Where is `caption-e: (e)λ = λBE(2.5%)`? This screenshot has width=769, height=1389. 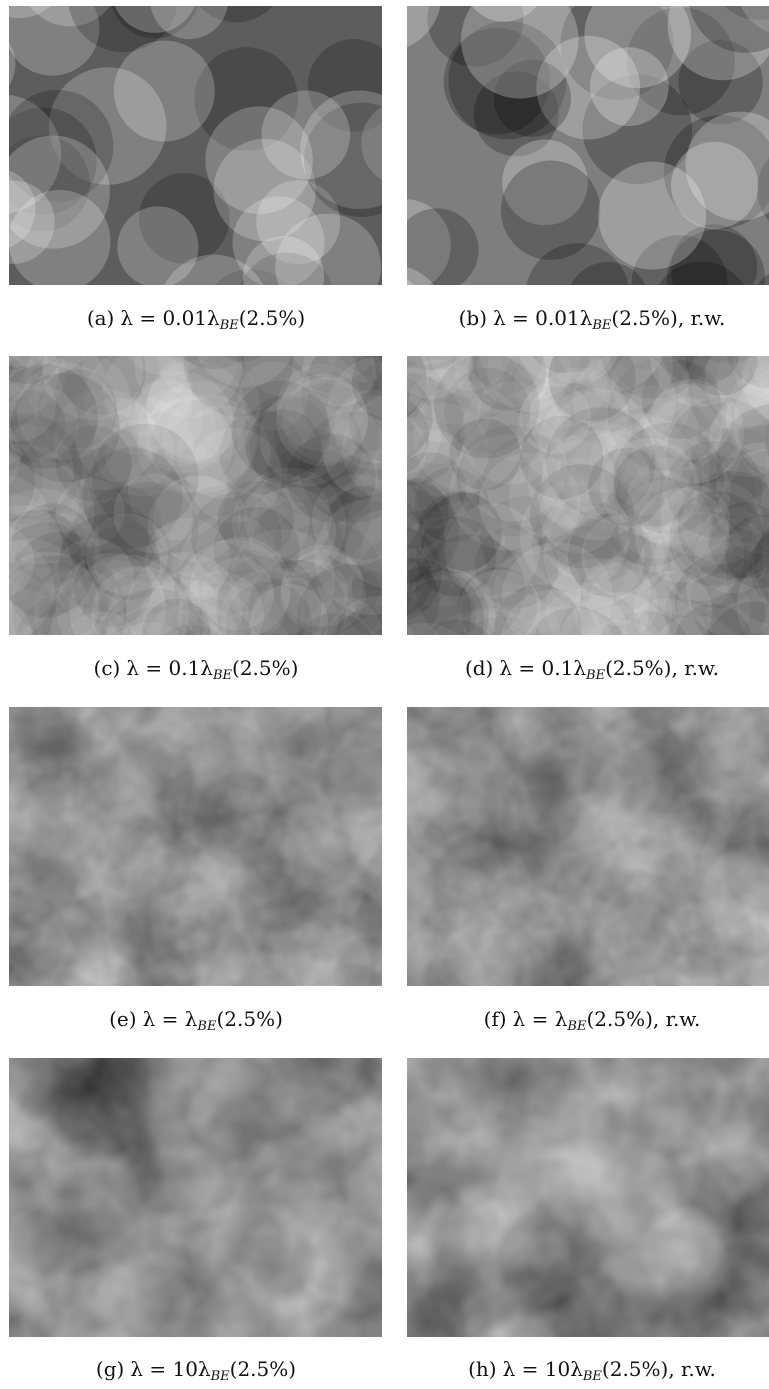 caption-e: (e)λ = λBE(2.5%) is located at coordinates (196, 1023).